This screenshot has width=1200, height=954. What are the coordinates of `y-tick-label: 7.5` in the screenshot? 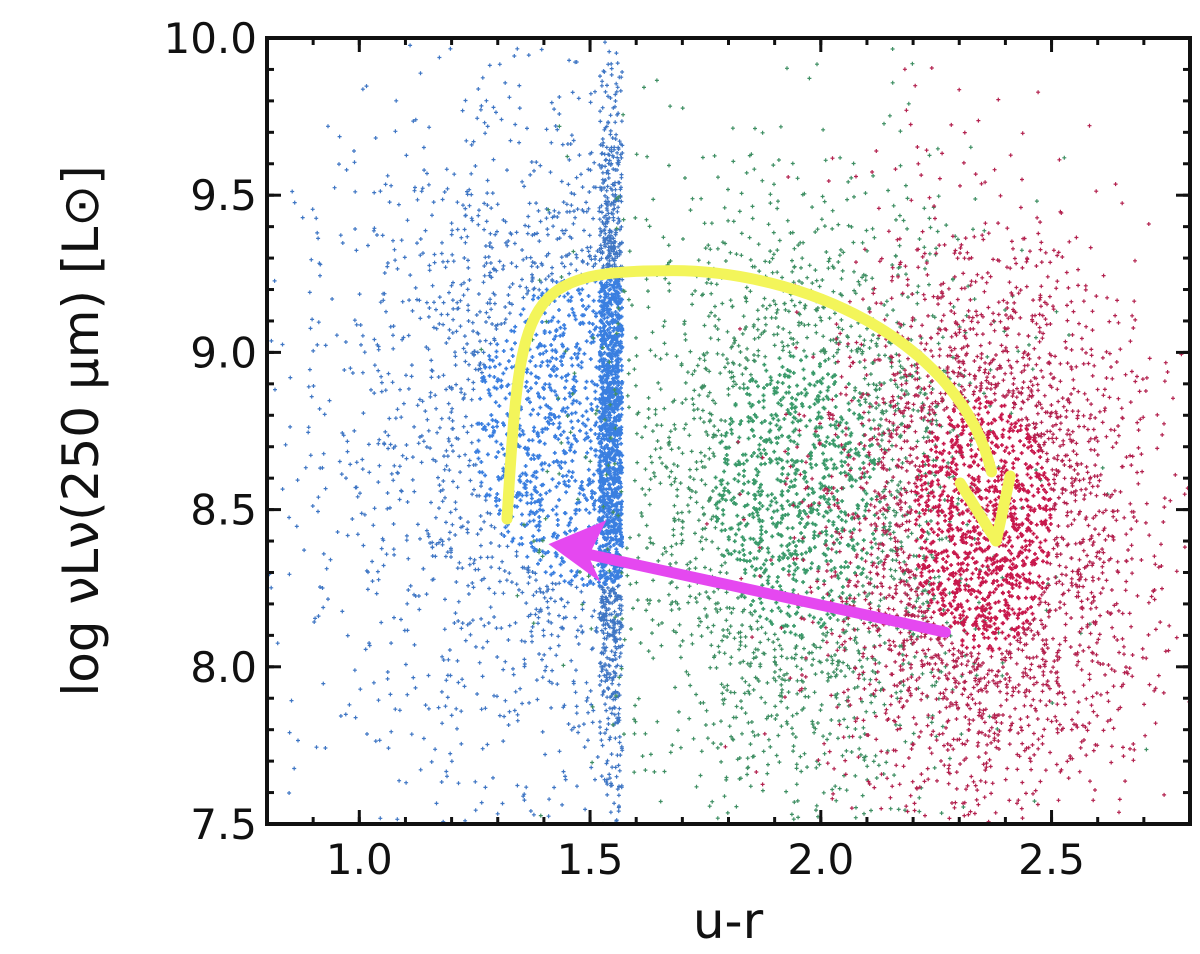 It's located at (223, 824).